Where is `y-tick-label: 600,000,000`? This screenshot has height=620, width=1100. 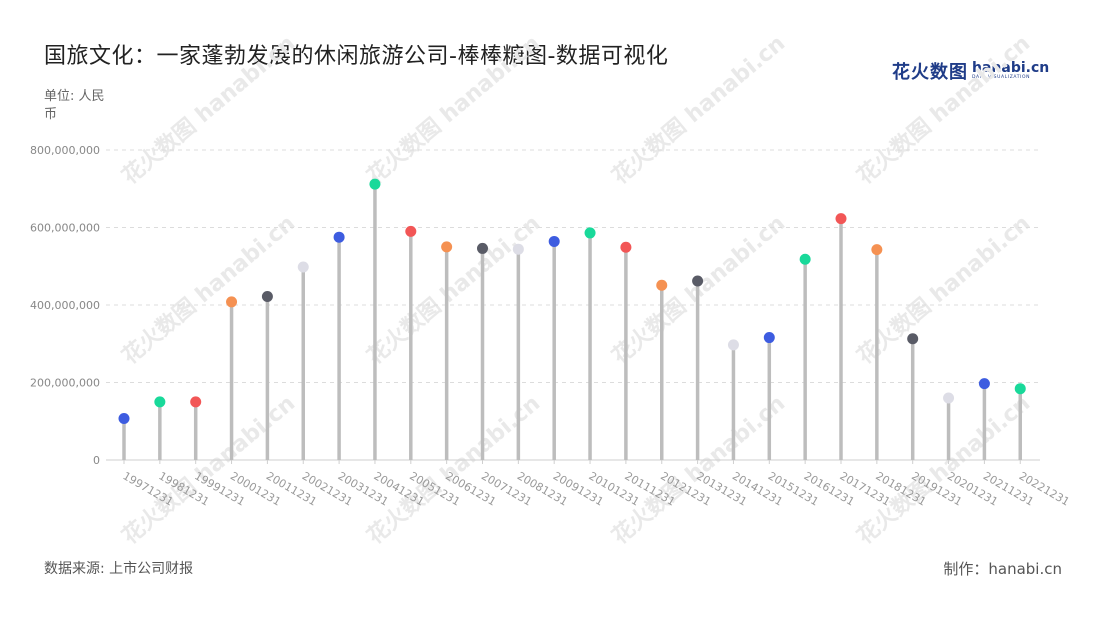
y-tick-label: 600,000,000 is located at coordinates (65, 228).